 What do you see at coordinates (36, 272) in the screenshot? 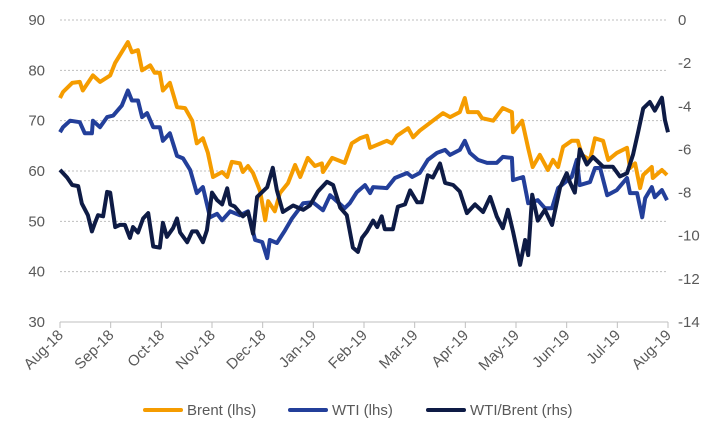
I see `y-left-tick-label: 40` at bounding box center [36, 272].